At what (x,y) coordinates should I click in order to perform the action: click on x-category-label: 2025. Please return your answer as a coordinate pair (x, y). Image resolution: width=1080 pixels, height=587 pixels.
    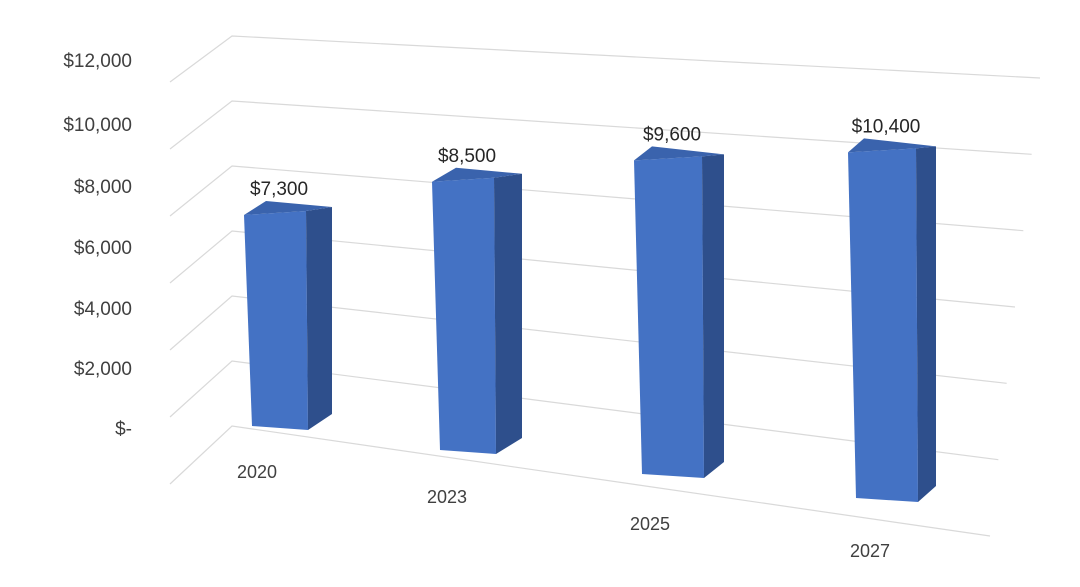
    Looking at the image, I should click on (650, 524).